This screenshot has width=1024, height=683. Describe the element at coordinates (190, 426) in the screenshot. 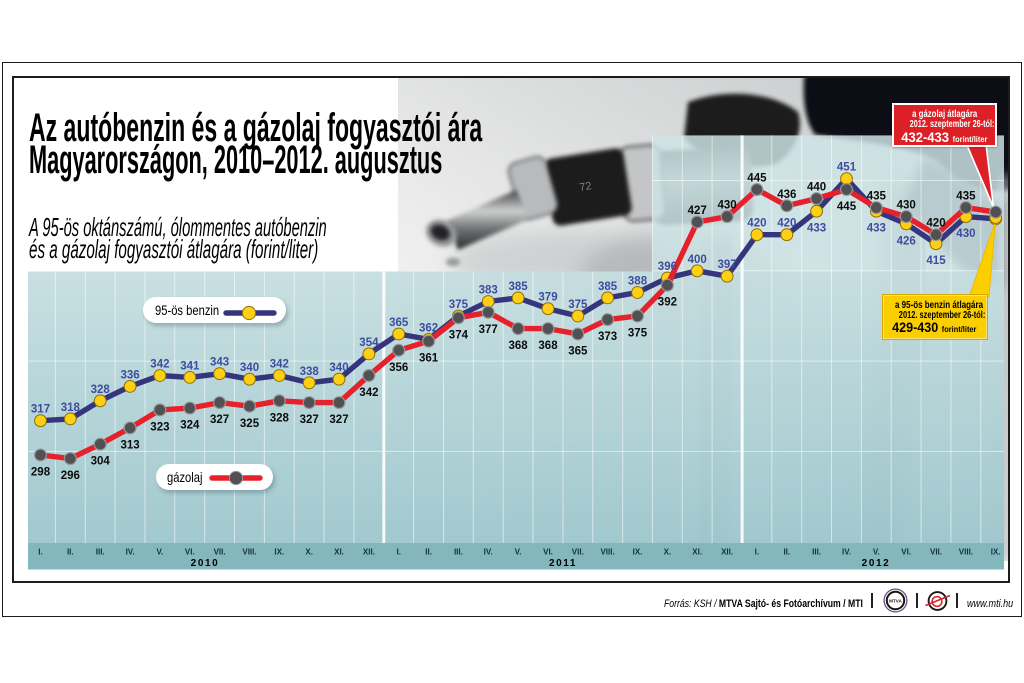

I see `svg-text: 324` at that location.